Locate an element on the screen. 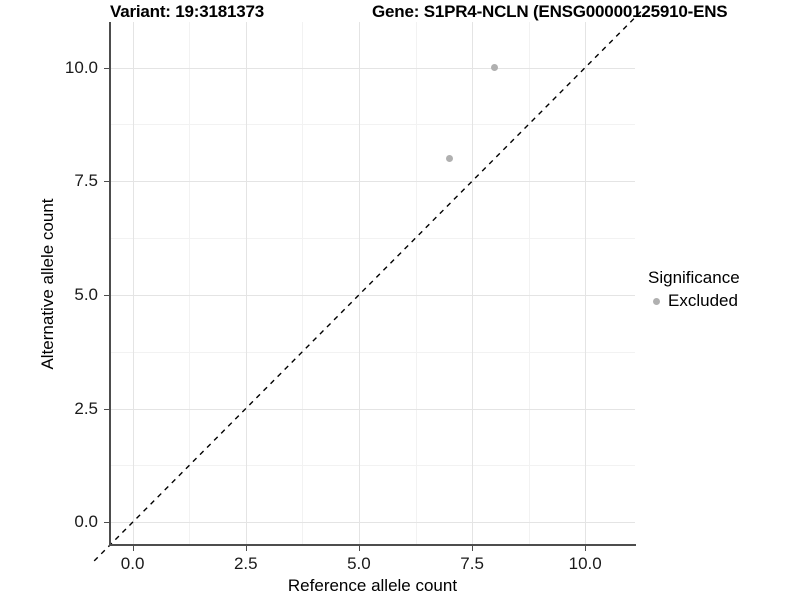  legend-title: Significance is located at coordinates (694, 277).